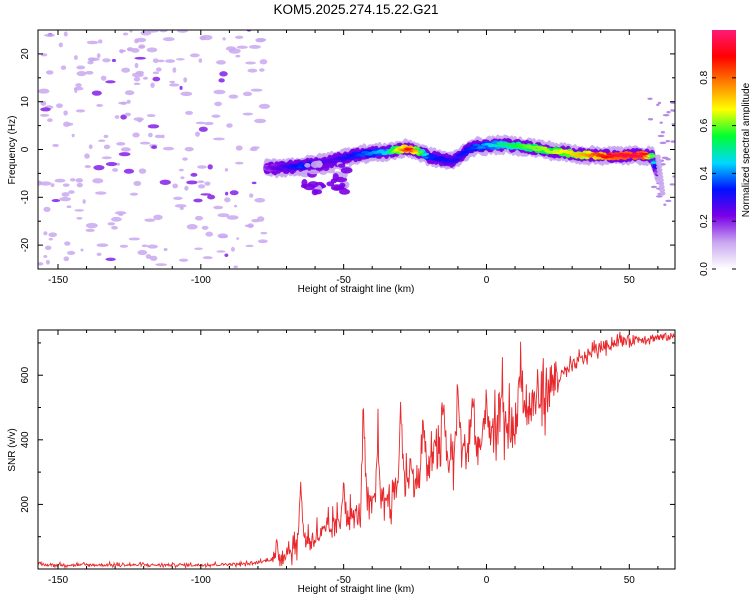 This screenshot has height=600, width=750. I want to click on spectrogram-y-label: Frequency (Hz), so click(12, 150).